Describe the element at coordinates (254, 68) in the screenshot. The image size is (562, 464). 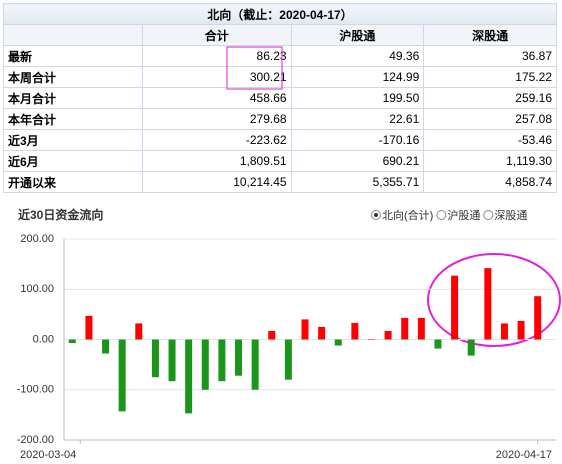
I see `highlight-box` at that location.